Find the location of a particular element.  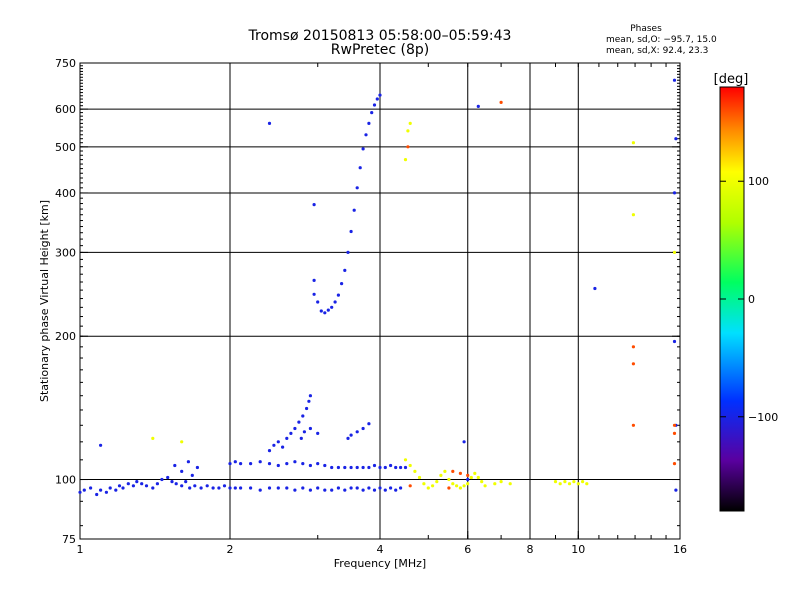

colorbar-tick-layer: −100 0 100 is located at coordinates (749, 299).